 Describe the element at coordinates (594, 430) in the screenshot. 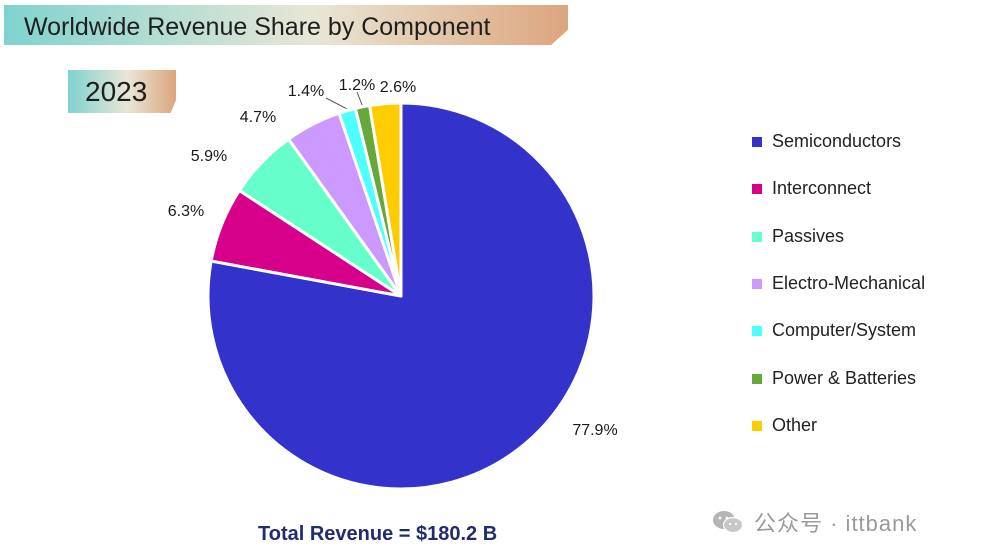

I see `data-label-0: 77.9%` at that location.